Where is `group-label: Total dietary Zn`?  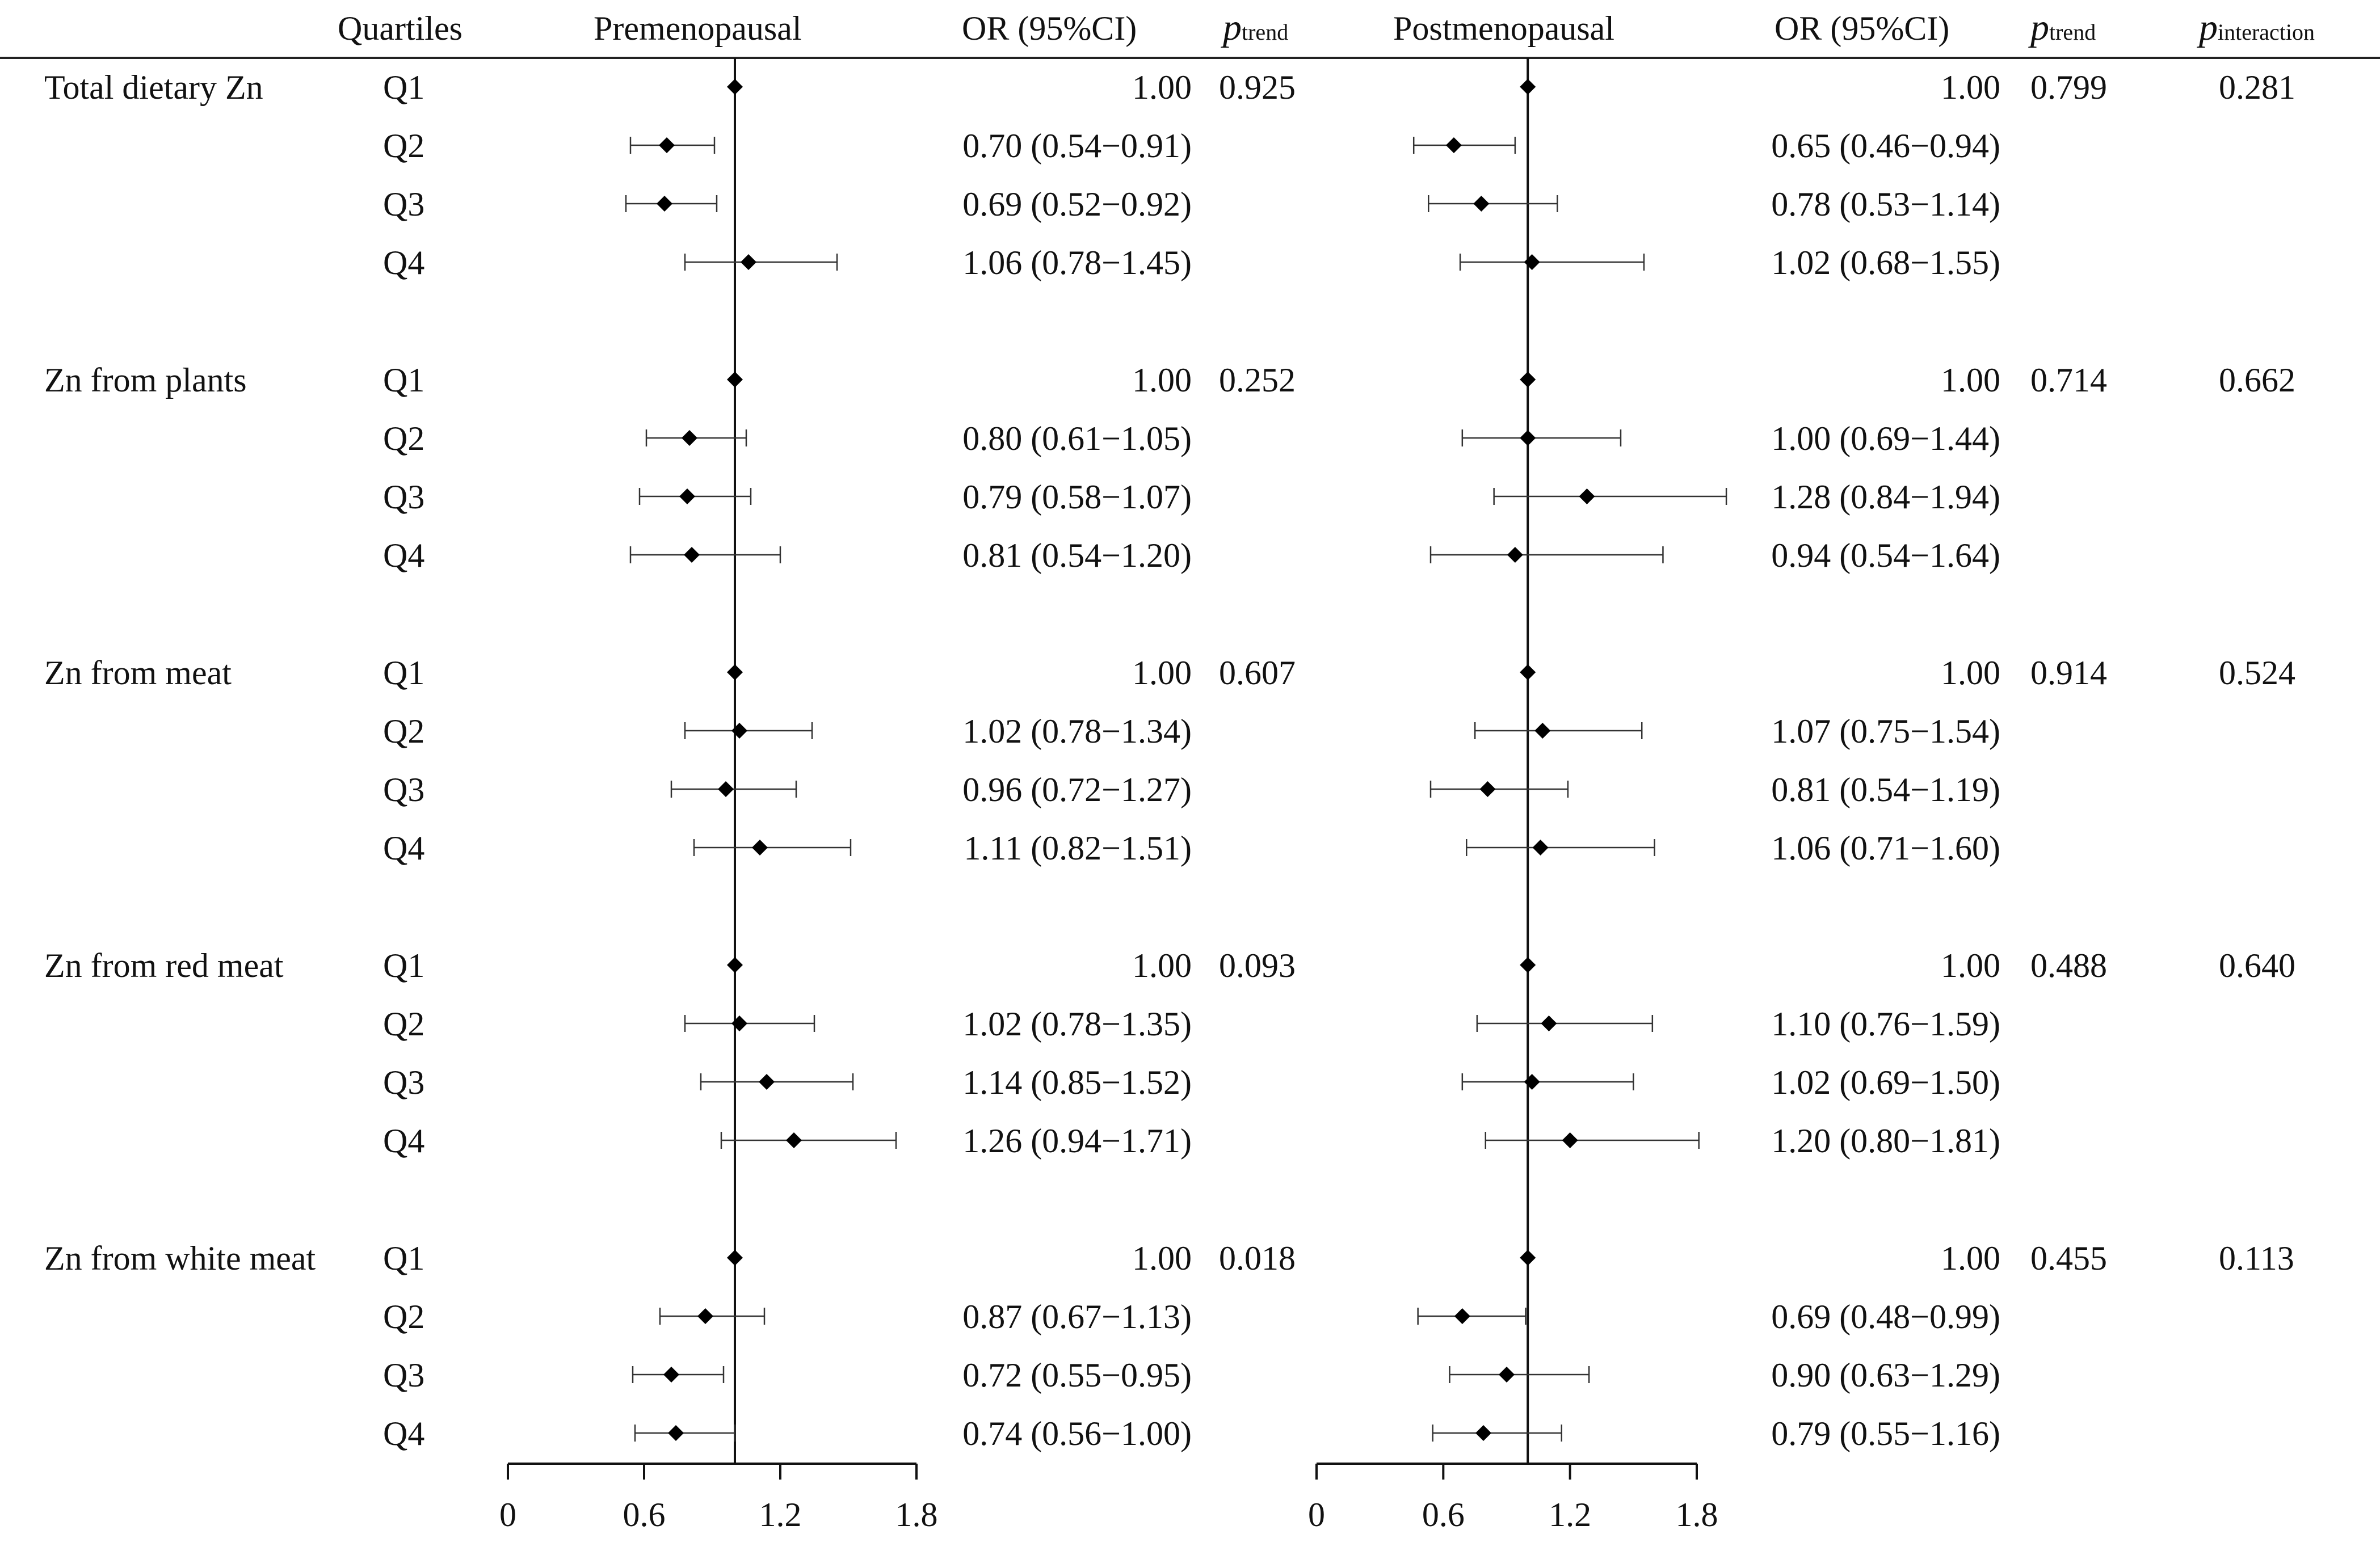
group-label: Total dietary Zn is located at coordinates (153, 88).